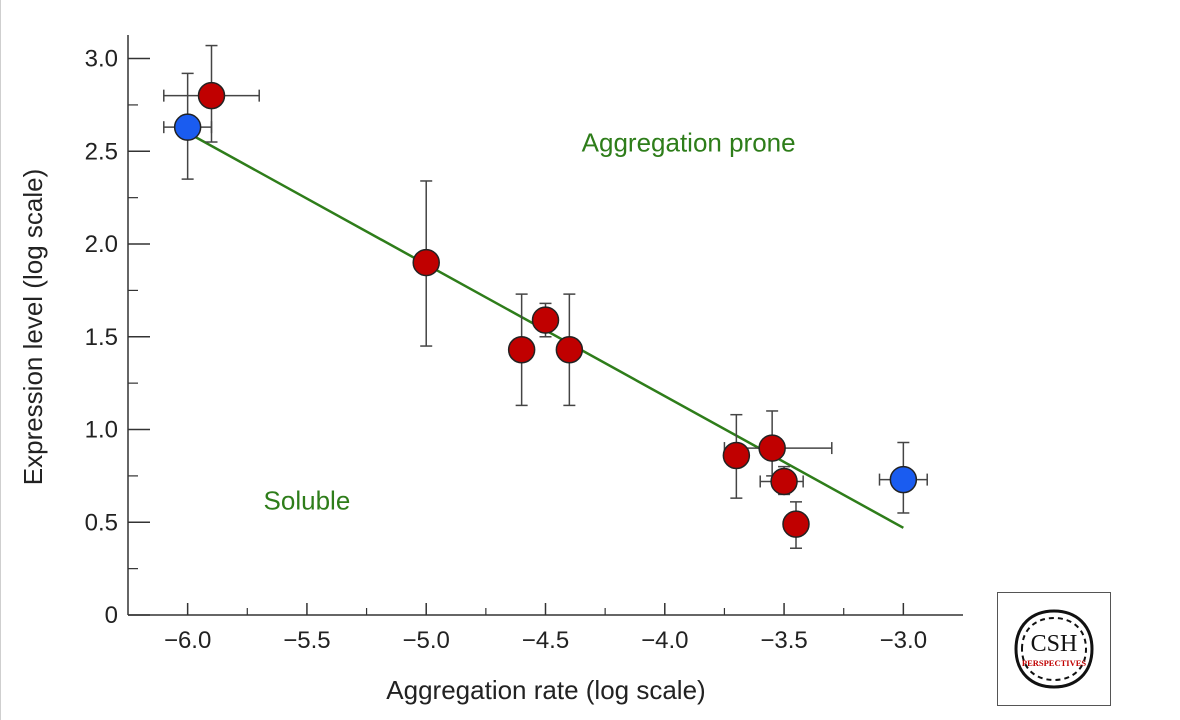 This screenshot has width=1180, height=720. Describe the element at coordinates (187, 640) in the screenshot. I see `x-tick-label: −6.0` at that location.